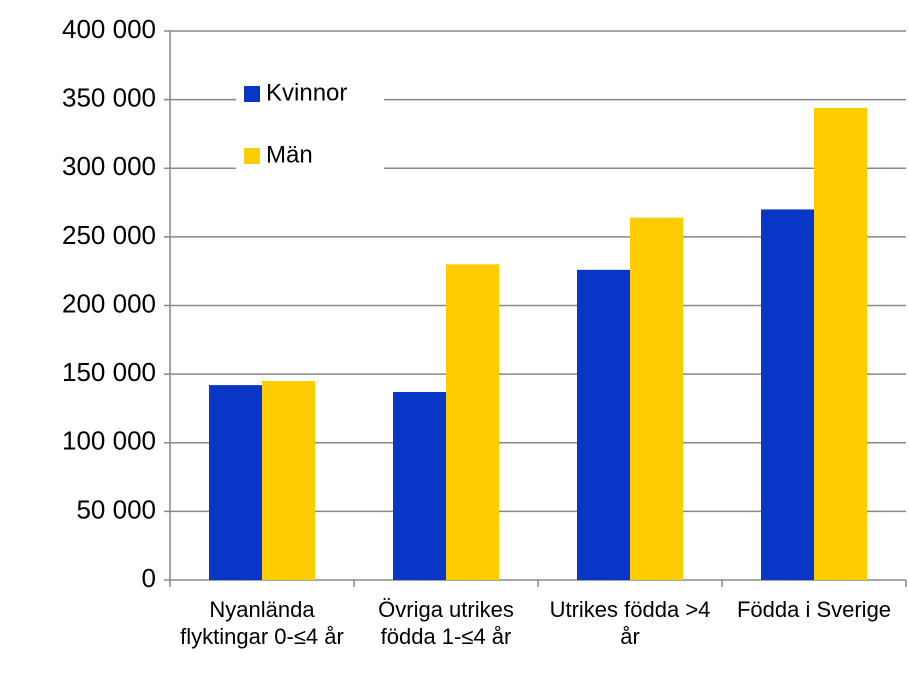 This screenshot has height=687, width=909. I want to click on y-tick-label: 50 000, so click(116, 509).